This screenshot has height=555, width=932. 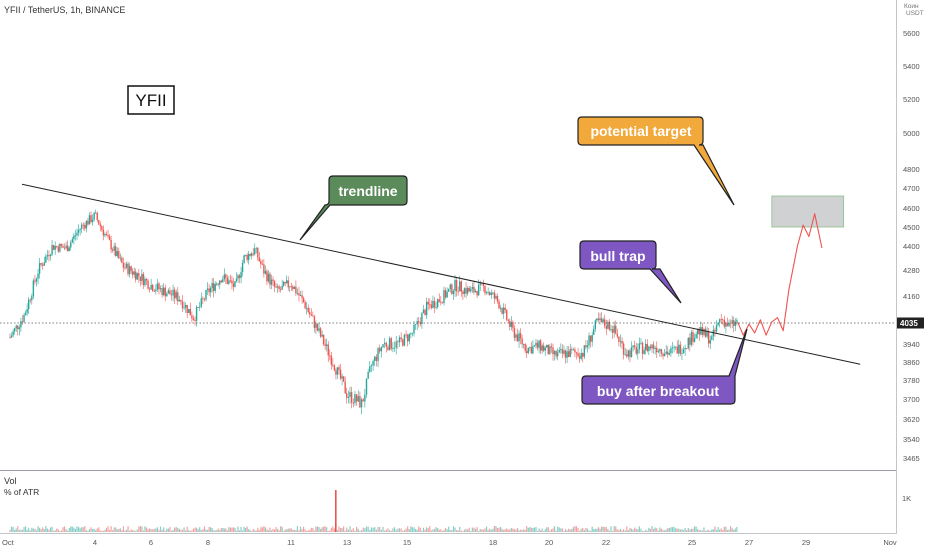 What do you see at coordinates (664, 366) in the screenshot?
I see `breakout-callout: buy after breakout` at bounding box center [664, 366].